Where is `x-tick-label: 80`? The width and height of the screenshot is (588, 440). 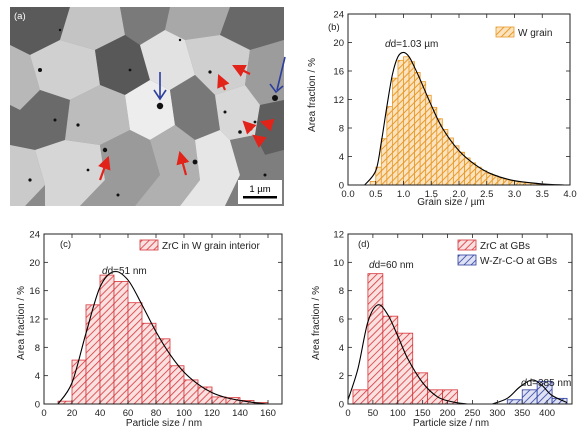
x-tick-label: 80 is located at coordinates (156, 413).